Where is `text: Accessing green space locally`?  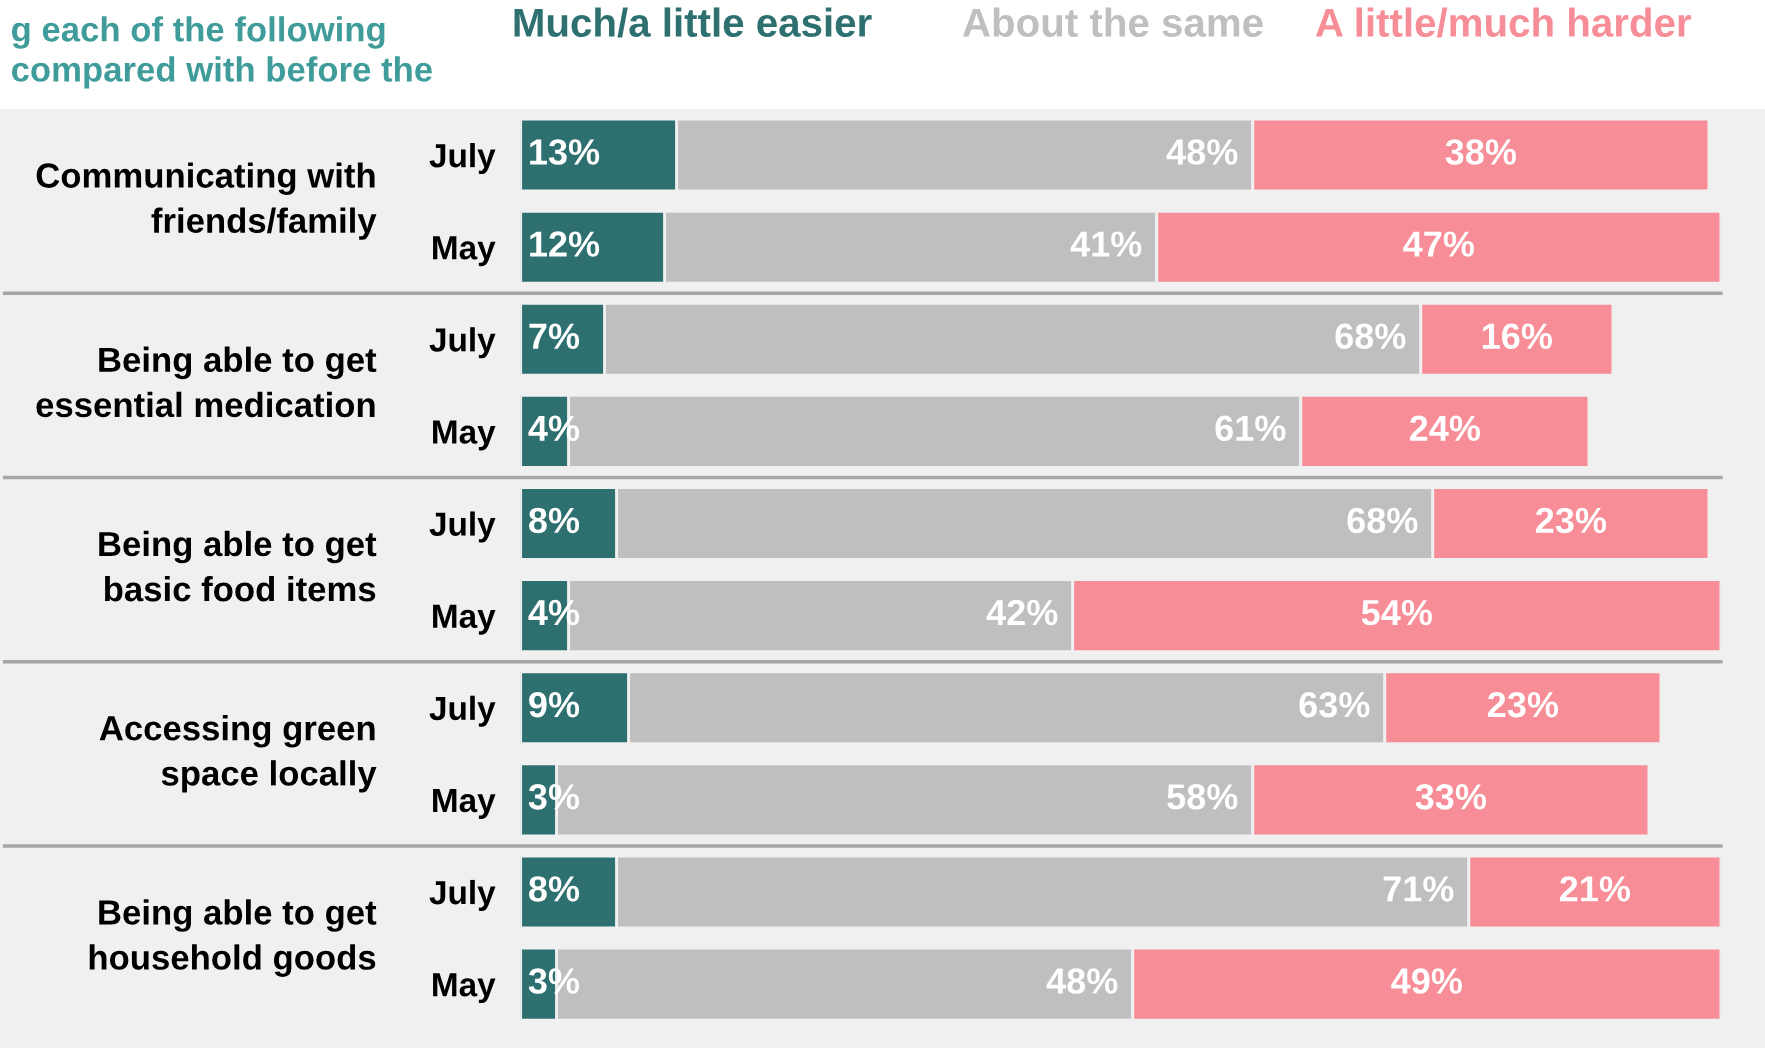 text: Accessing green space locally is located at coordinates (238, 754).